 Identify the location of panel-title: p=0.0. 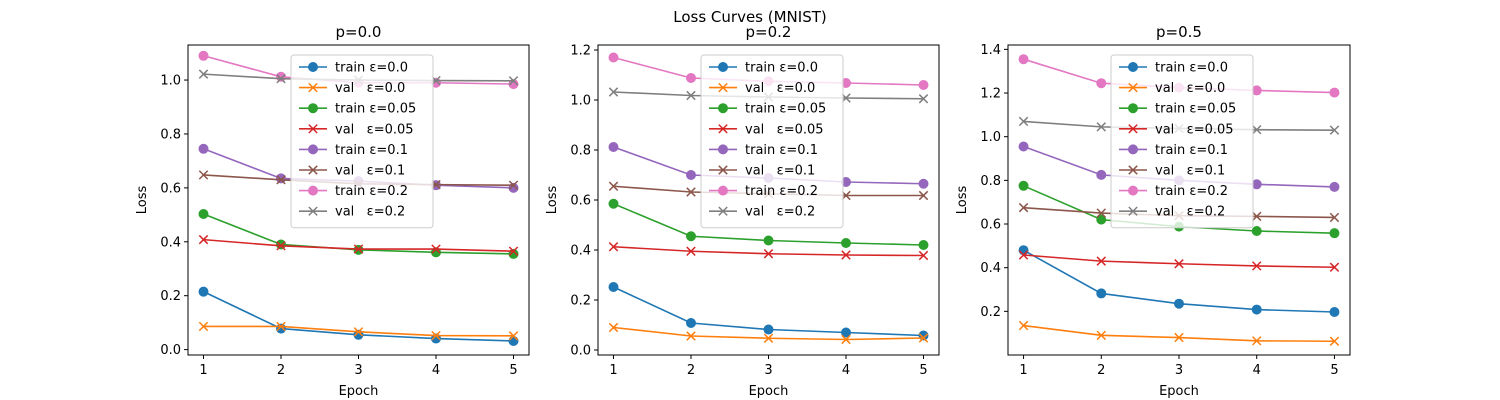
(359, 32).